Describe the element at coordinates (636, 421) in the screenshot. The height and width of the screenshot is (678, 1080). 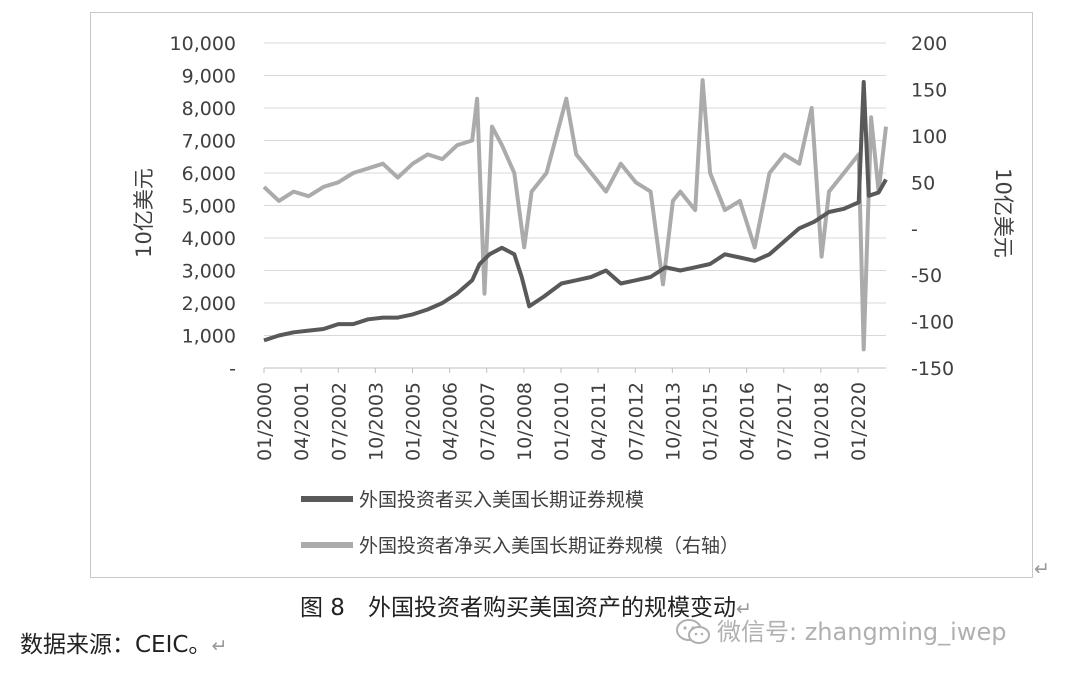
I see `x-tick-label: 07/2012` at that location.